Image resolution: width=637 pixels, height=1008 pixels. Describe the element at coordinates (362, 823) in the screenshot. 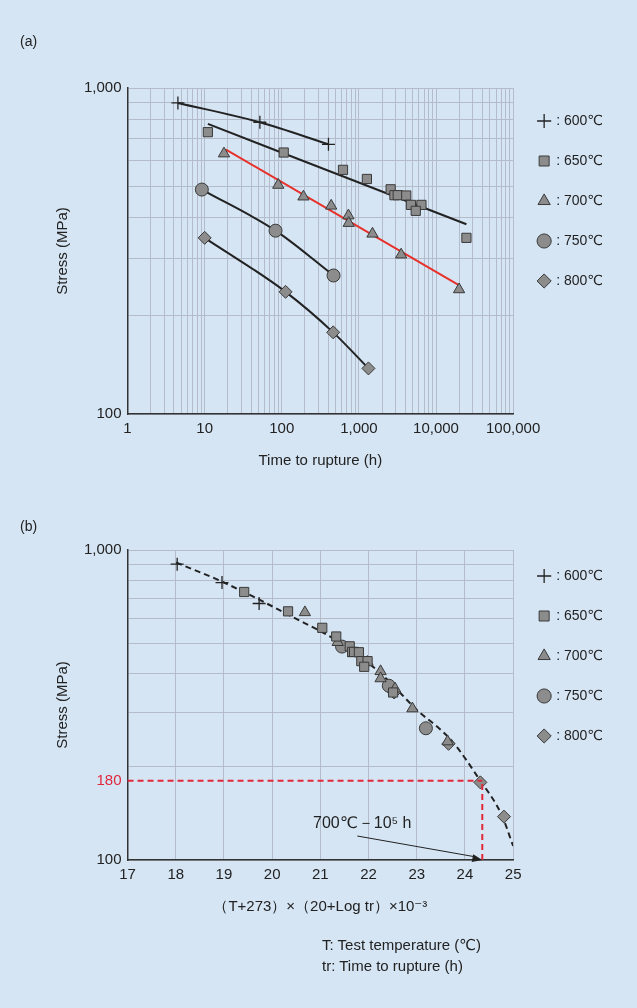

I see `annotation: 700℃－10⁵ h` at that location.